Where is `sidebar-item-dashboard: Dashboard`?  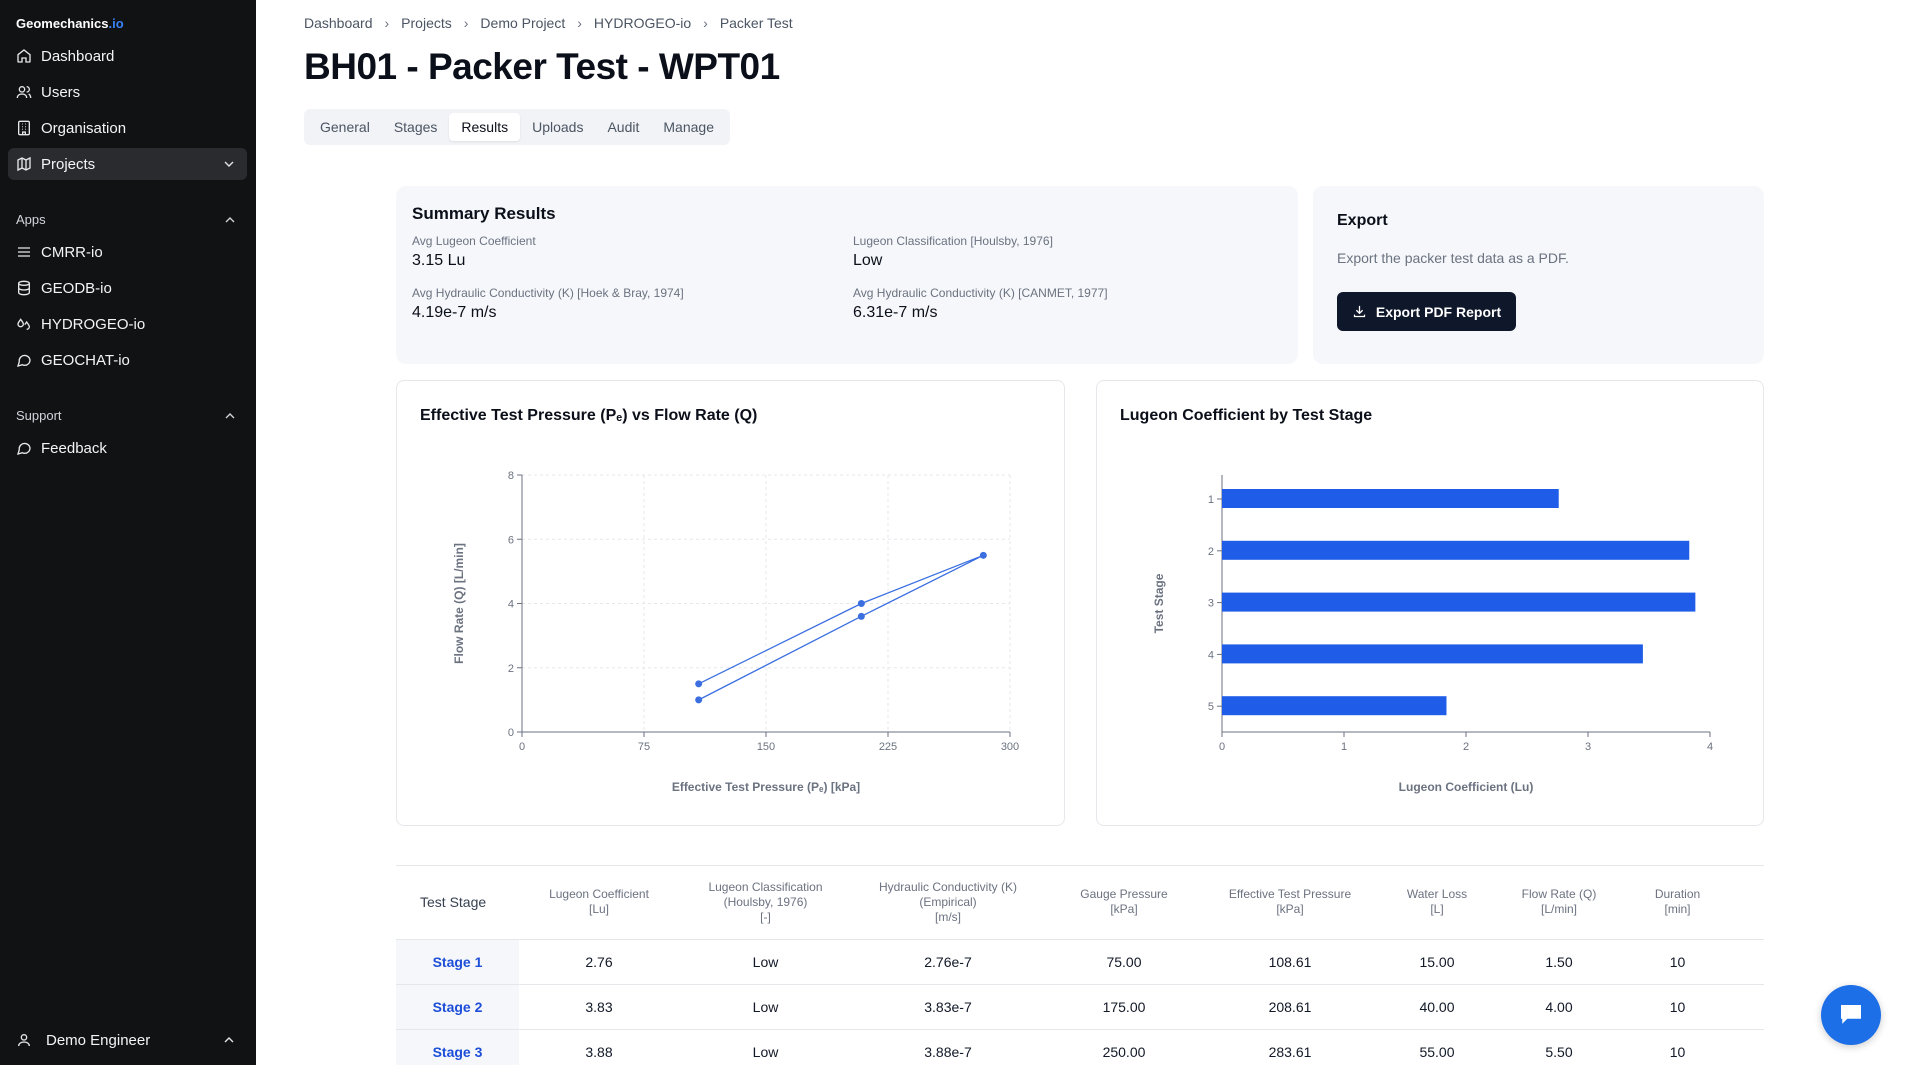
sidebar-item-dashboard: Dashboard is located at coordinates (127, 56).